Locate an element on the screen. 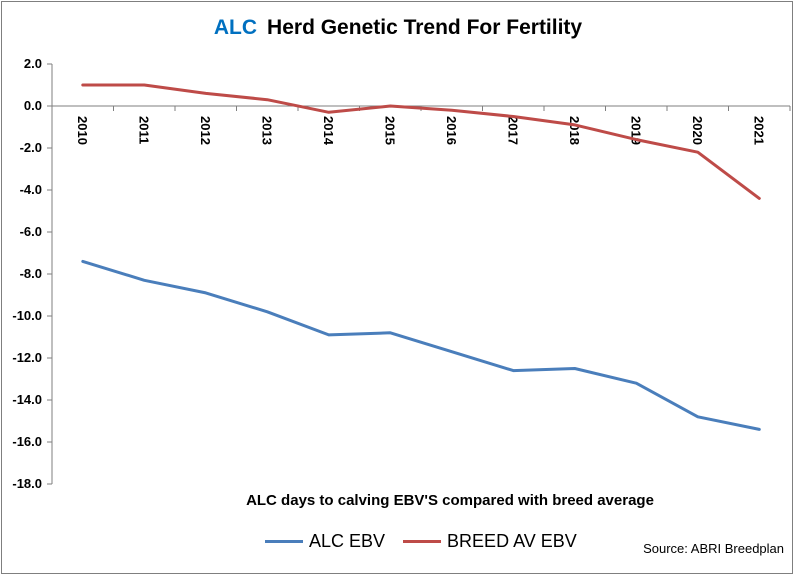  legend-label-alc-ebv: ALC EBV is located at coordinates (347, 540).